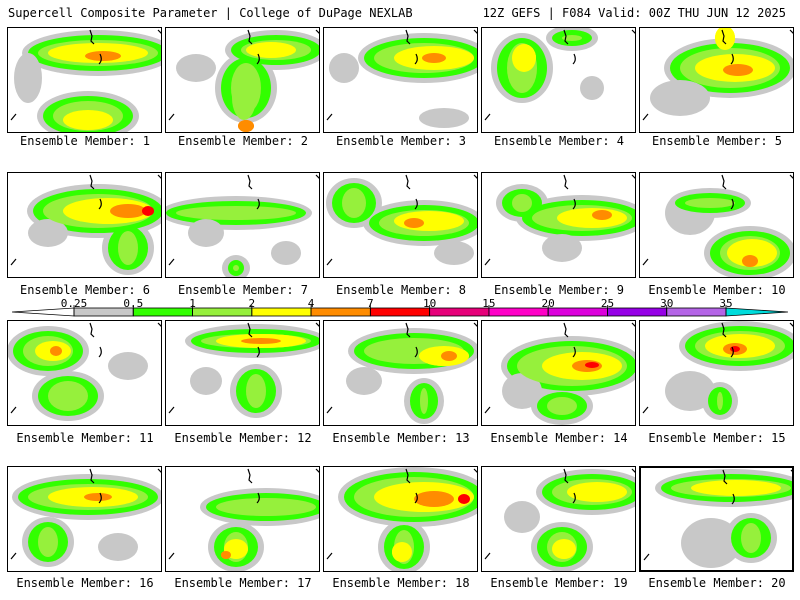 Image resolution: width=800 pixels, height=600 pixels. Describe the element at coordinates (252, 303) in the screenshot. I see `colorbar-tick-label: 2` at that location.